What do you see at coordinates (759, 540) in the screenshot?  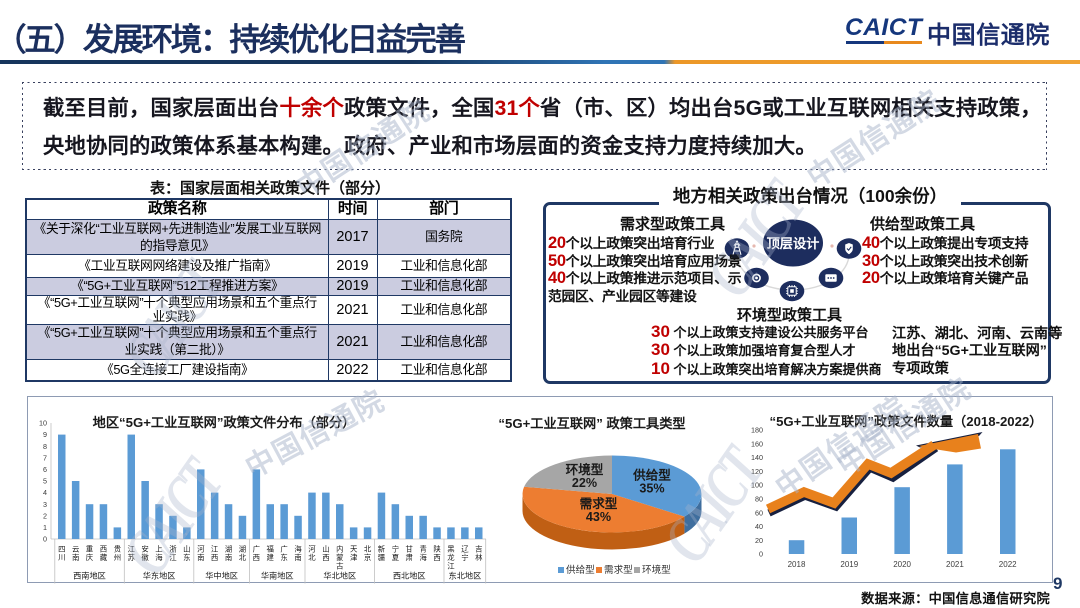 I see `svg-text: 20` at bounding box center [759, 540].